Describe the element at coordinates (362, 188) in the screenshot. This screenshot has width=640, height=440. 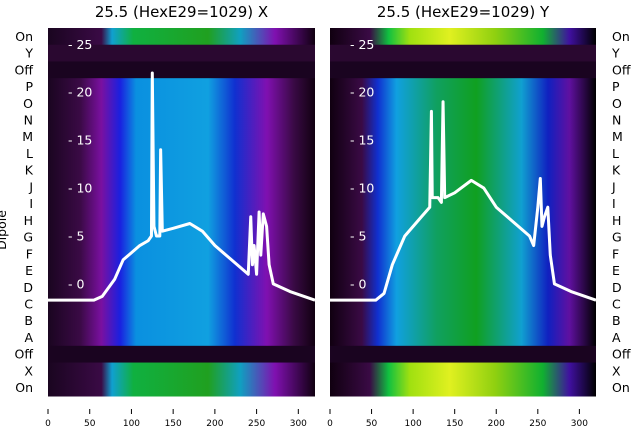
I see `y-tick-label: - 10` at that location.